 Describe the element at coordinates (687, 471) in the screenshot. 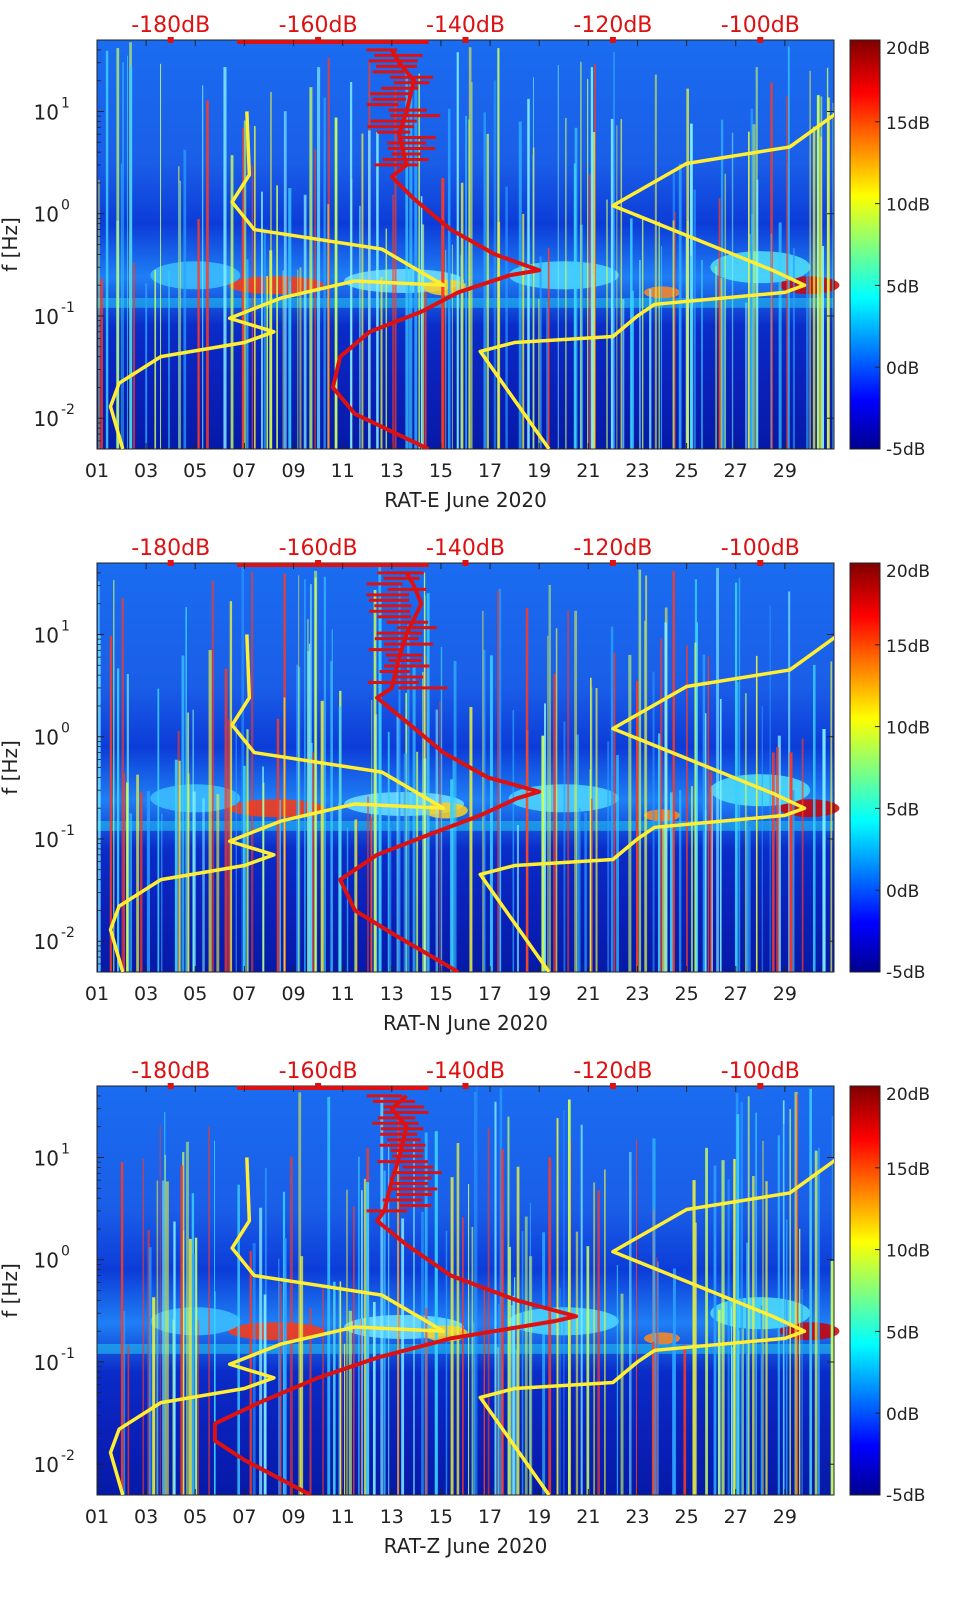

I see `x-tick-label: 25` at that location.